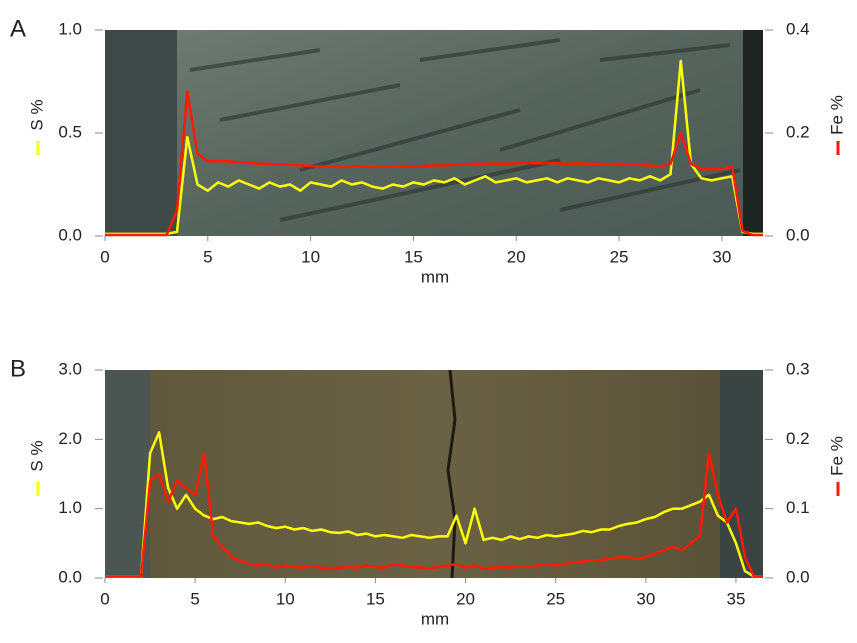 The width and height of the screenshot is (857, 643). I want to click on y2-tick-label: 0.3, so click(798, 368).